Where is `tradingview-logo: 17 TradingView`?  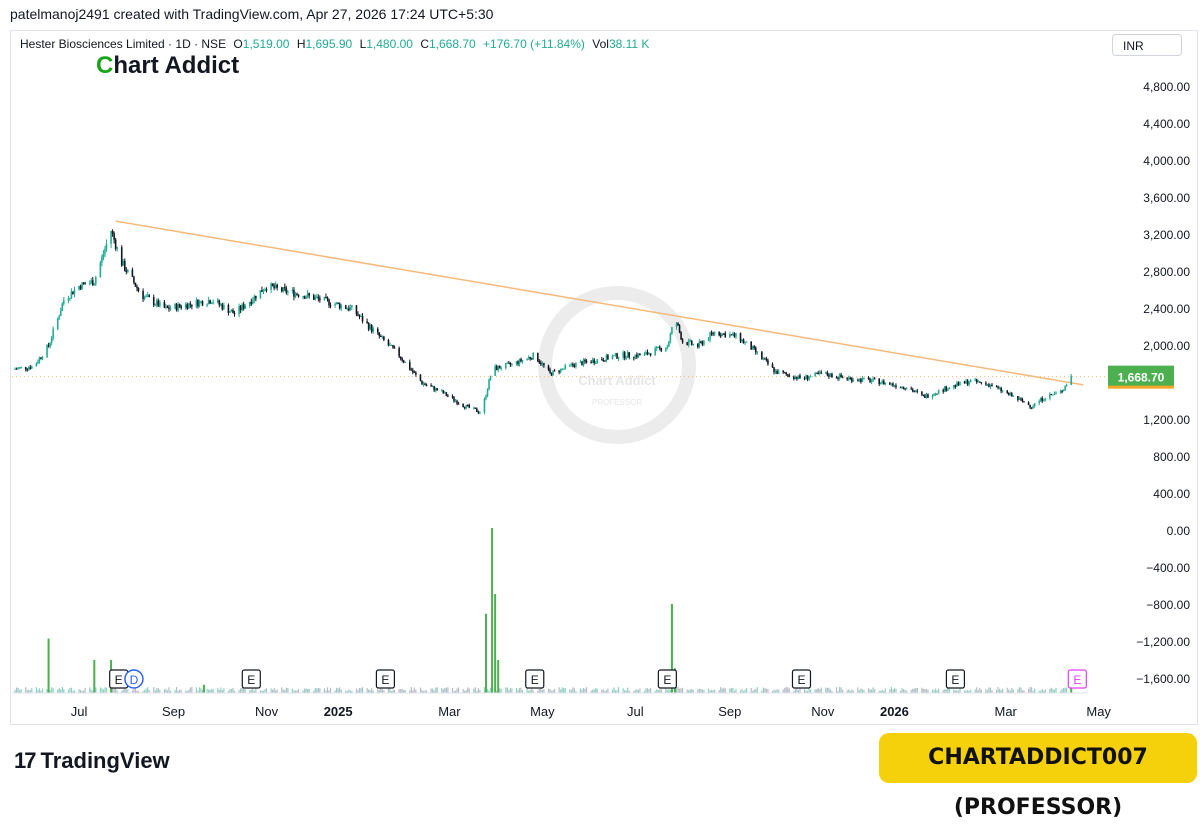
tradingview-logo: 17 TradingView is located at coordinates (92, 761).